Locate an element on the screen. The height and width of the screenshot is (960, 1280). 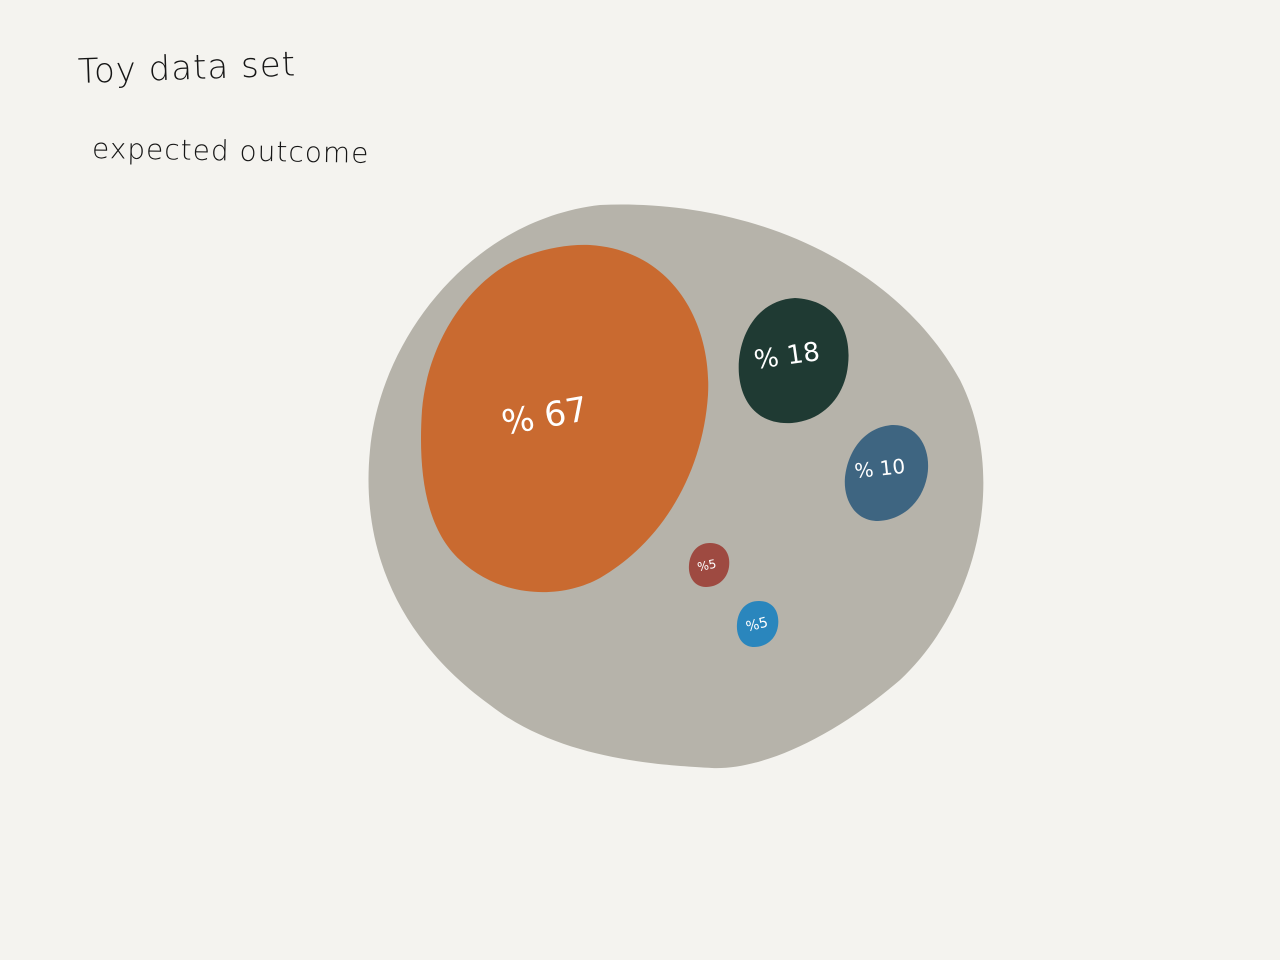
bubble-10-label: % 10 is located at coordinates (879, 468).